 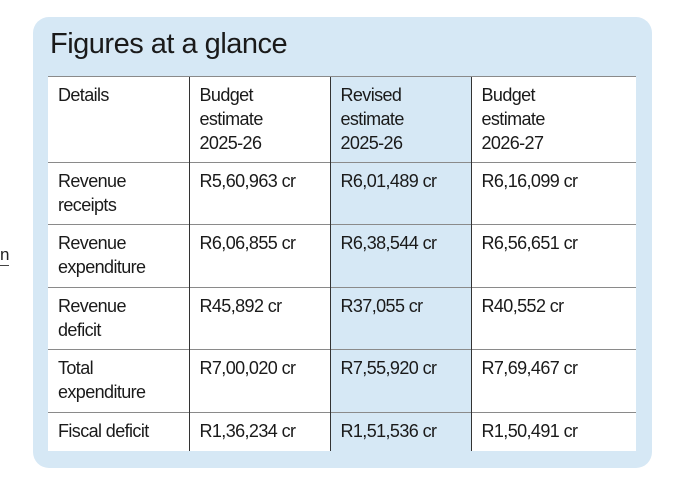 What do you see at coordinates (400, 193) in the screenshot?
I see `cell: R6,01,489 cr` at bounding box center [400, 193].